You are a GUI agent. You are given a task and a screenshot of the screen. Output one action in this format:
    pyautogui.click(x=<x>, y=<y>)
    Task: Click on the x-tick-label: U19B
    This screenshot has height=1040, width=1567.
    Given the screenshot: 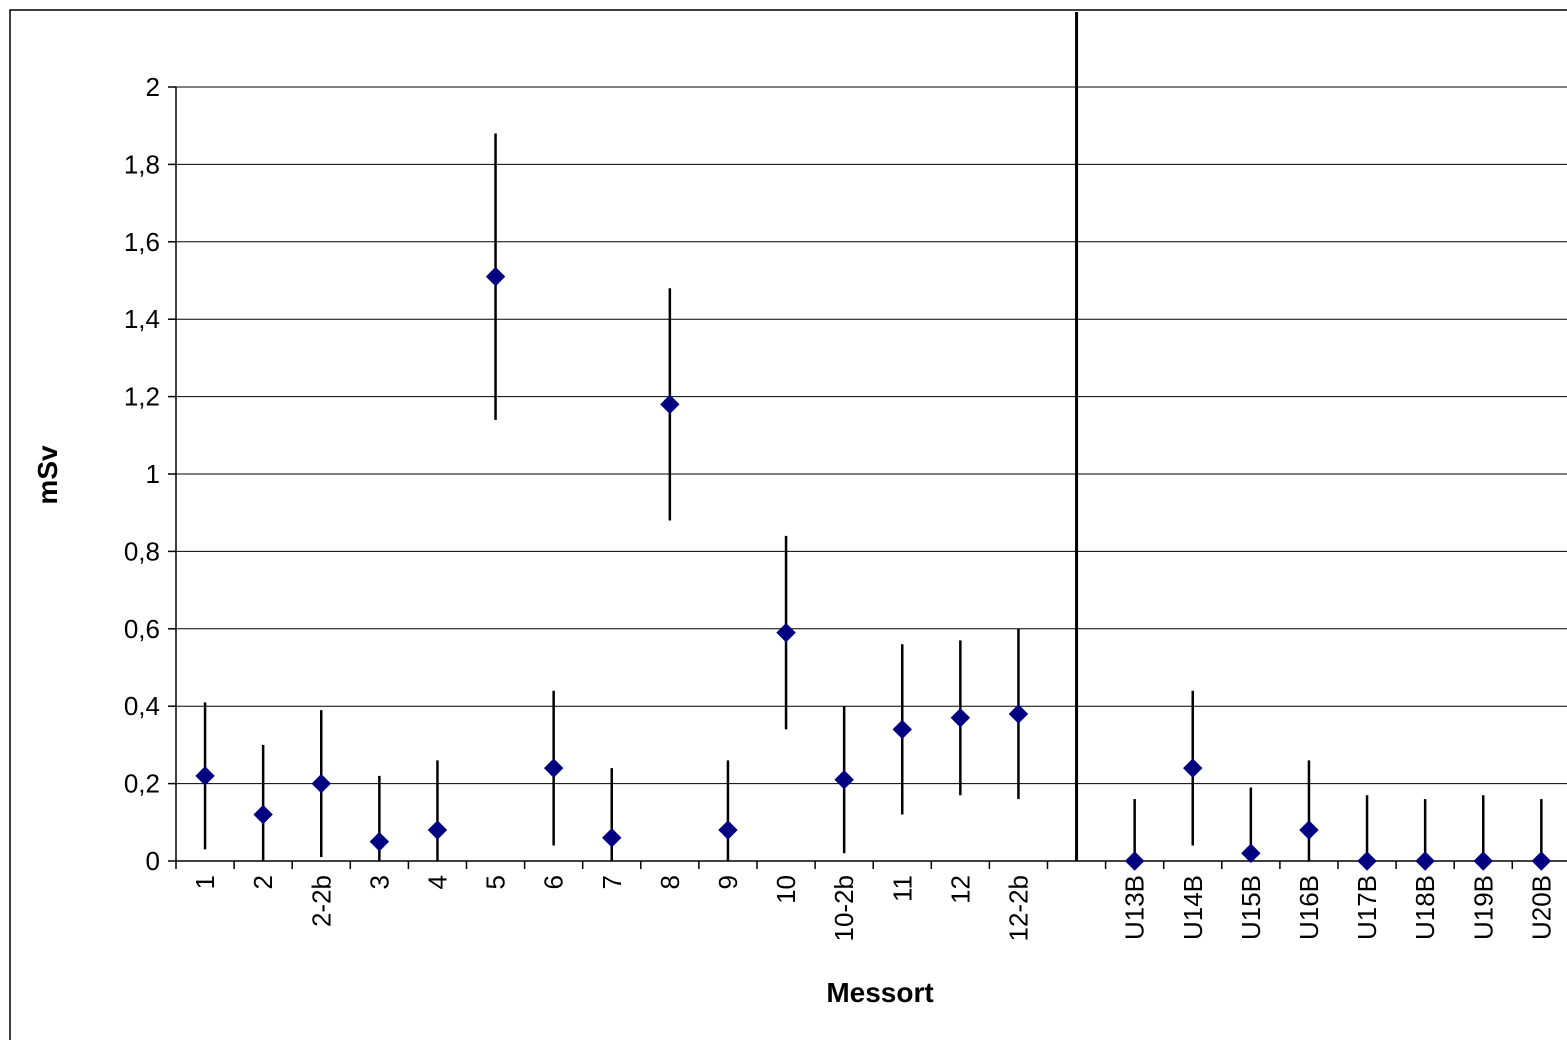 What is the action you would take?
    pyautogui.click(x=1483, y=907)
    